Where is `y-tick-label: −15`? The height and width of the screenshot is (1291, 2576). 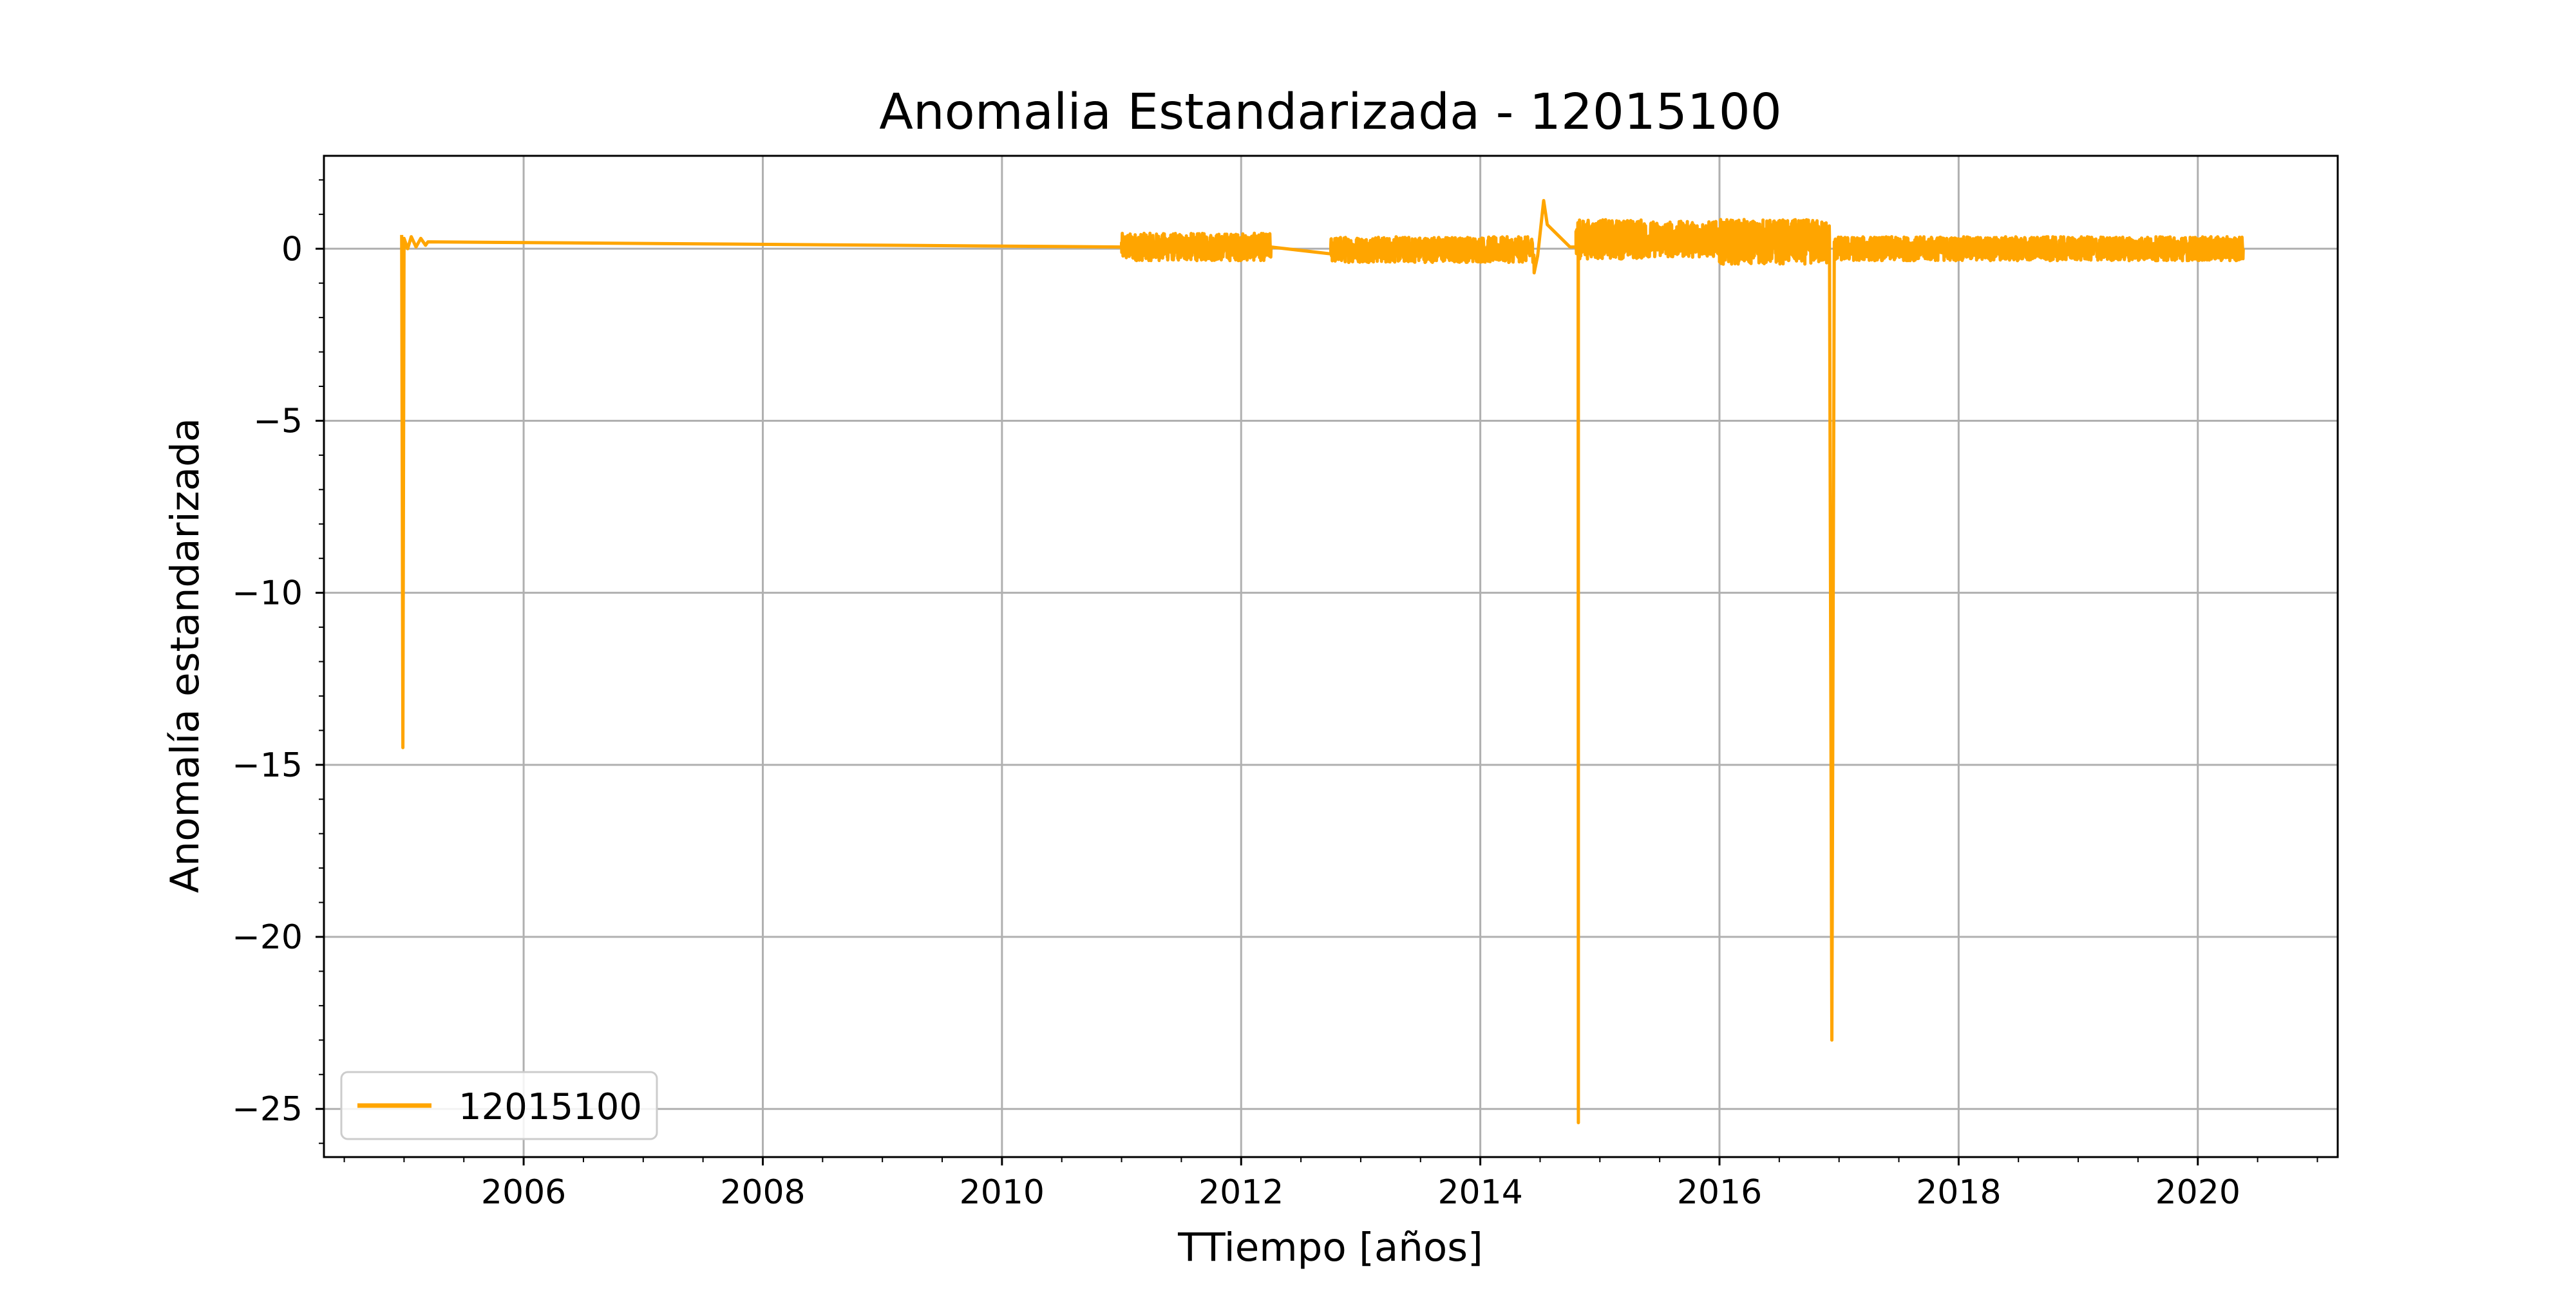
y-tick-label: −15 is located at coordinates (267, 765).